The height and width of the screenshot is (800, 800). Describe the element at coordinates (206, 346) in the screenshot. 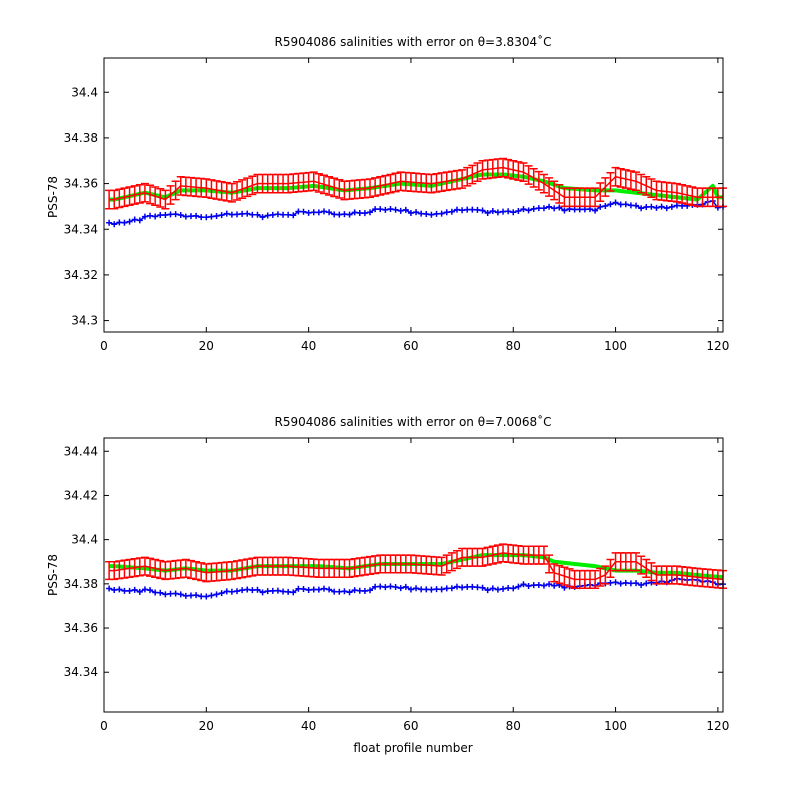

I see `x-tick-label: 20` at that location.